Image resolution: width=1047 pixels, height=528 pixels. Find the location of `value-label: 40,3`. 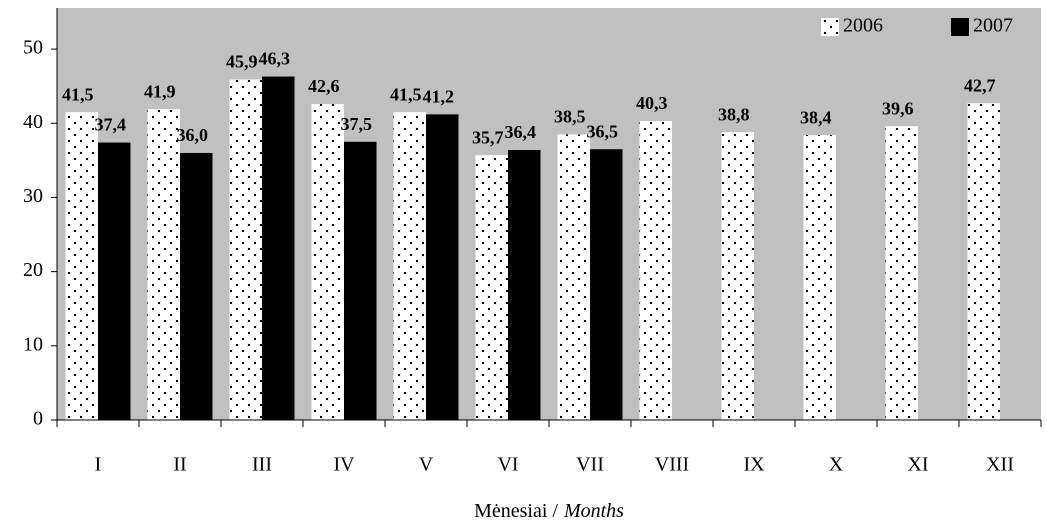

value-label: 40,3 is located at coordinates (652, 103).